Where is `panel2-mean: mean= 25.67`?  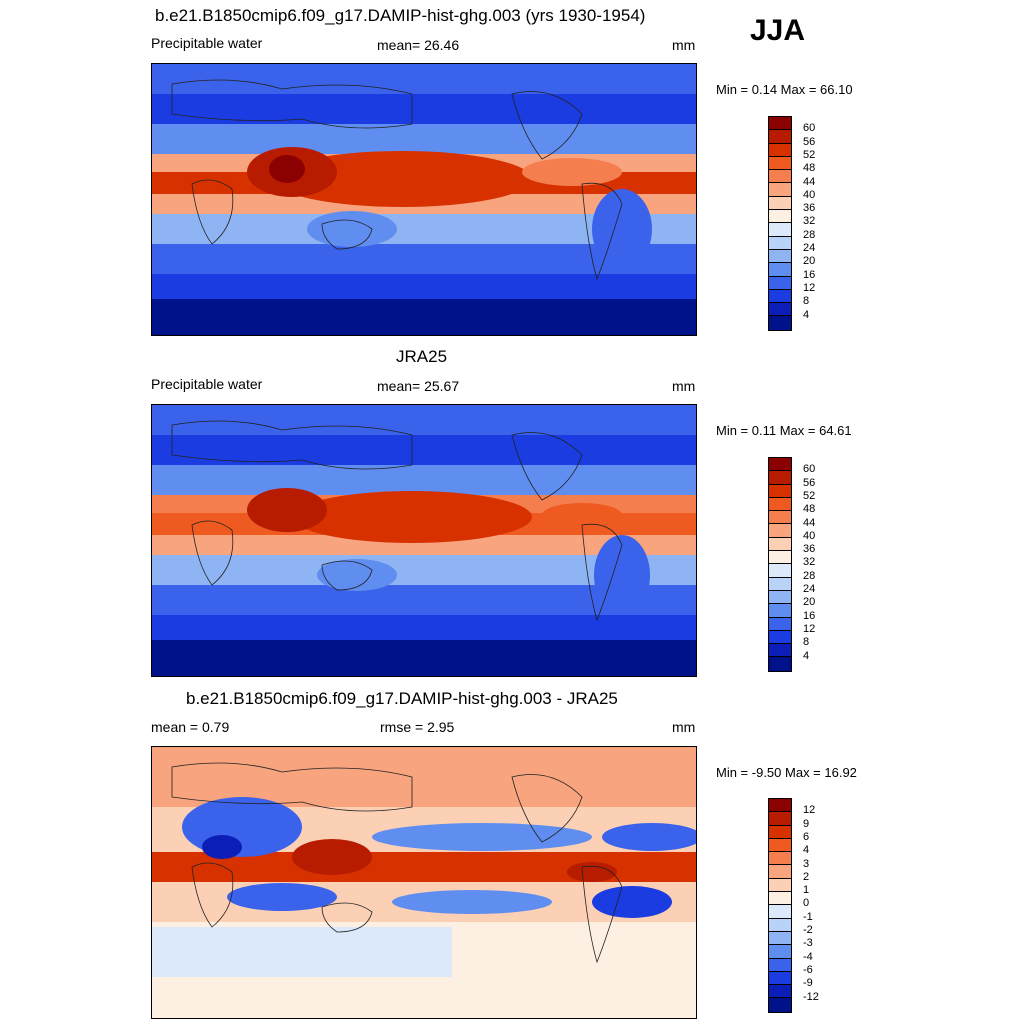
panel2-mean: mean= 25.67 is located at coordinates (418, 386).